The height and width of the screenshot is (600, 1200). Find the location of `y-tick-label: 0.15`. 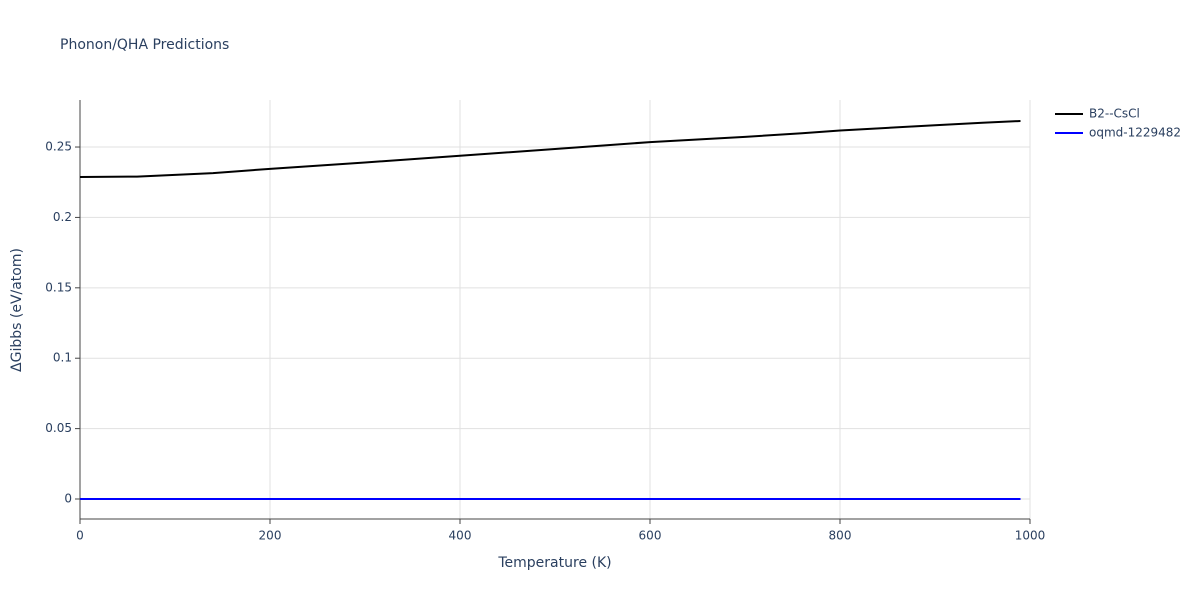

y-tick-label: 0.15 is located at coordinates (58, 287).